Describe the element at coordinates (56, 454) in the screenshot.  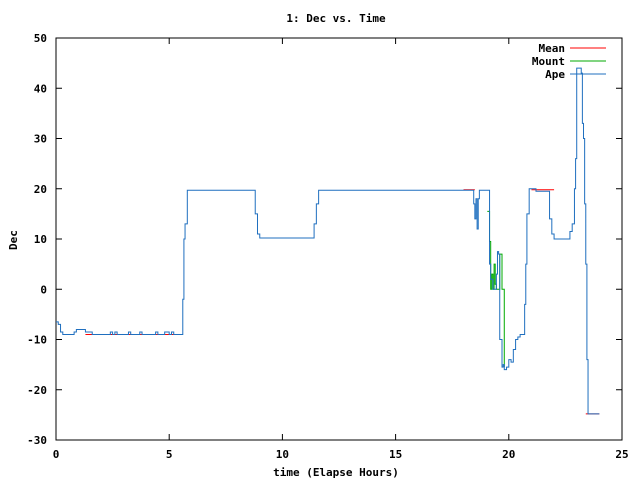
I see `x-tick-label: 0` at that location.